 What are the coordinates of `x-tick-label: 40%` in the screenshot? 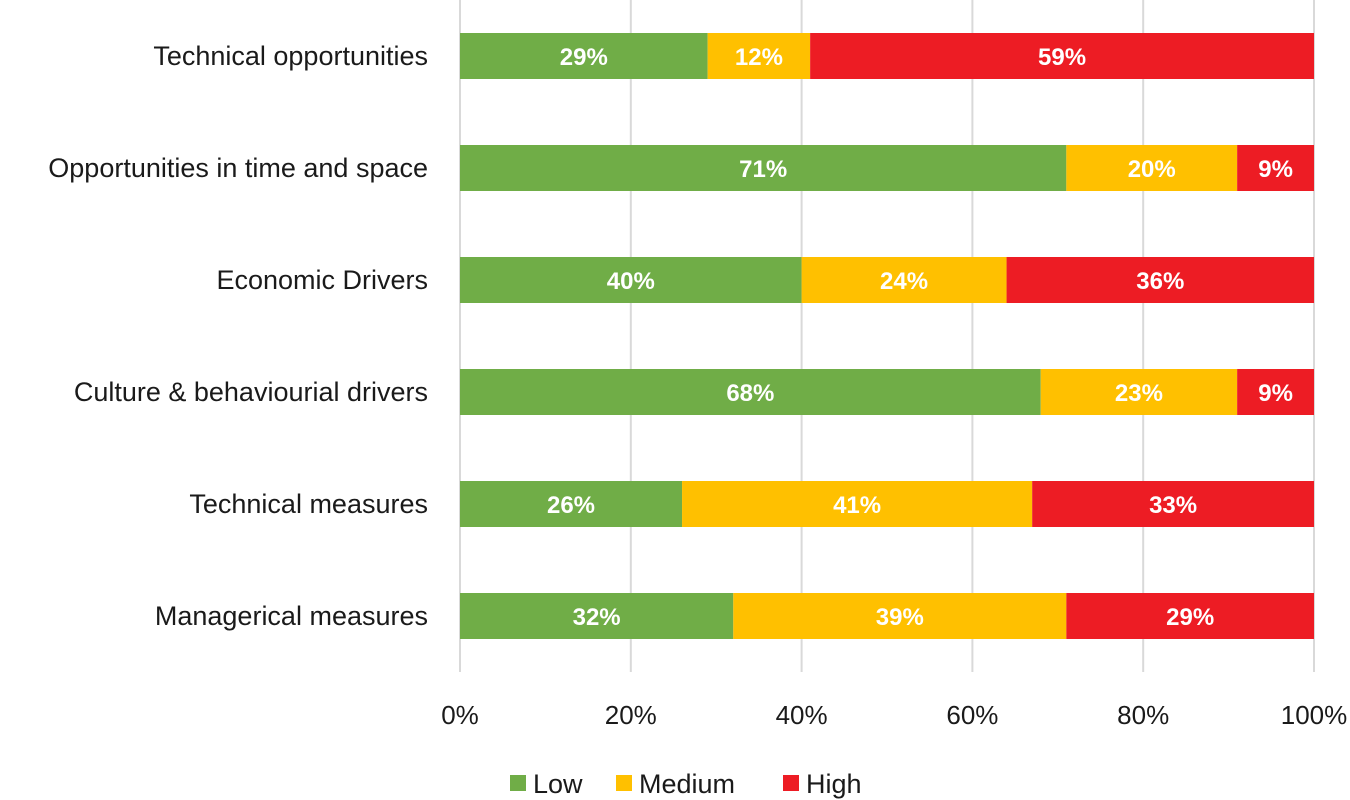 It's located at (802, 715).